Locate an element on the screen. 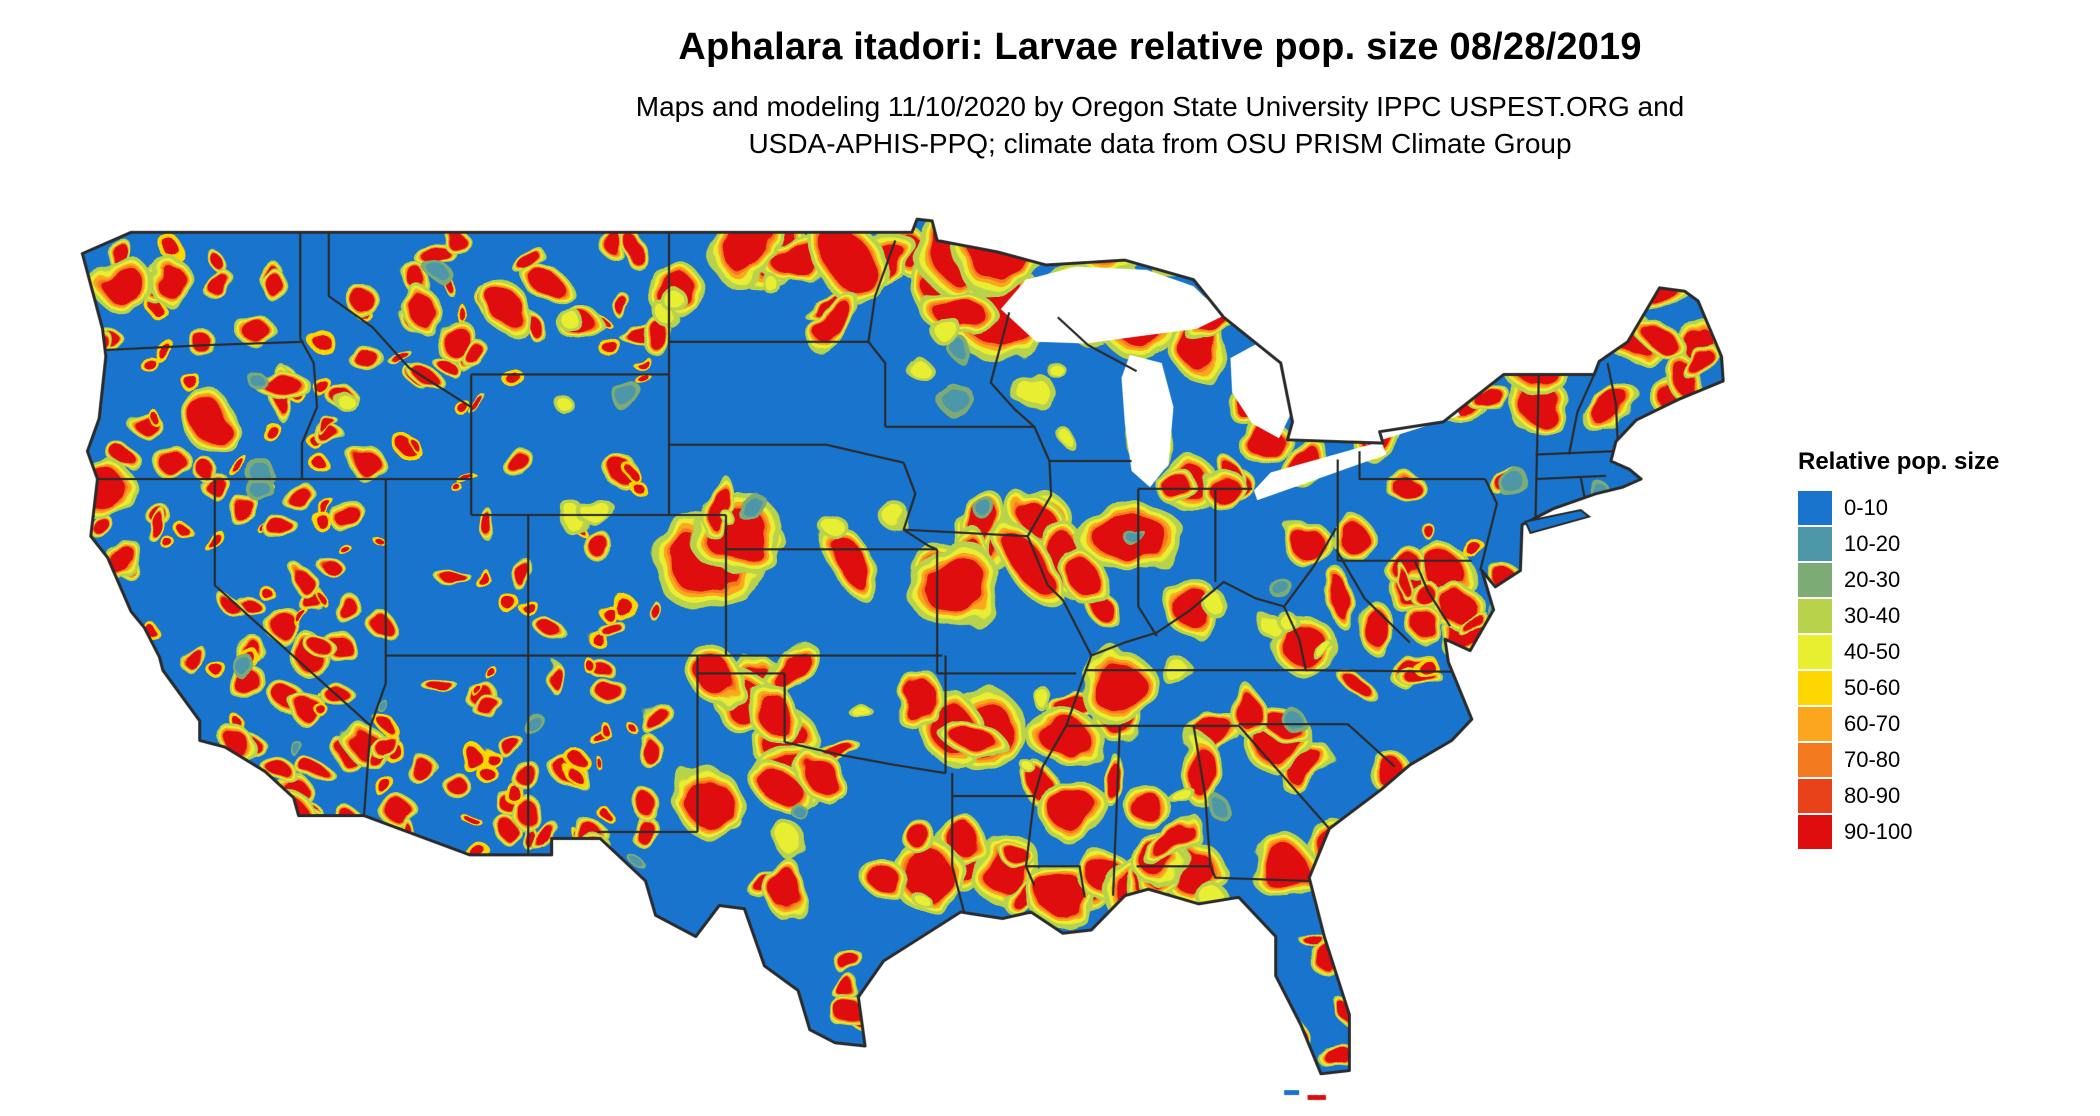 The width and height of the screenshot is (2100, 1116). legend-label: 30-40 is located at coordinates (1872, 615).